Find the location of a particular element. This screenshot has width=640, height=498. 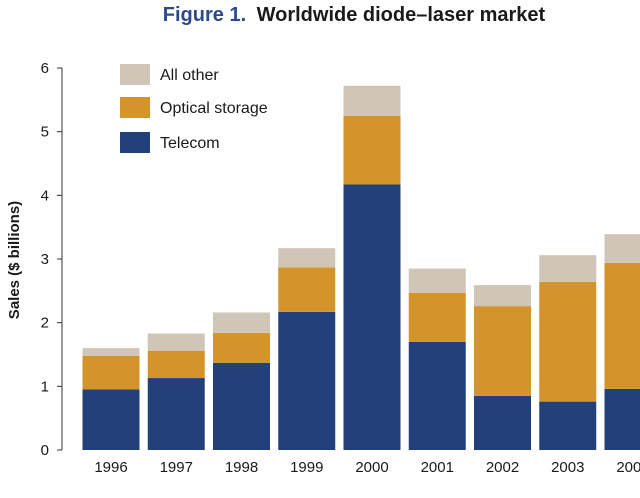

bar-stack-2002 is located at coordinates (502, 367).